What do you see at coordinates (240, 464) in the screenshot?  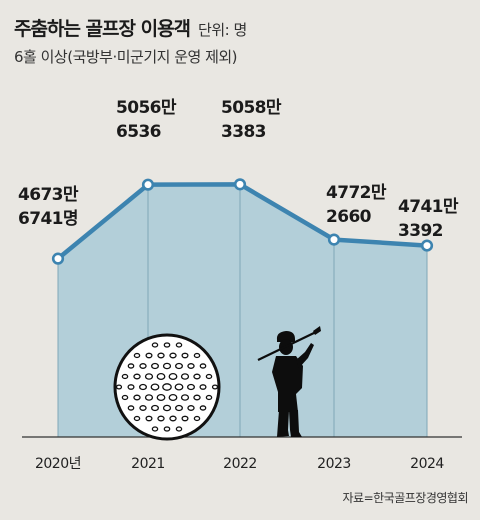 I see `x-tick-label: 2022` at bounding box center [240, 464].